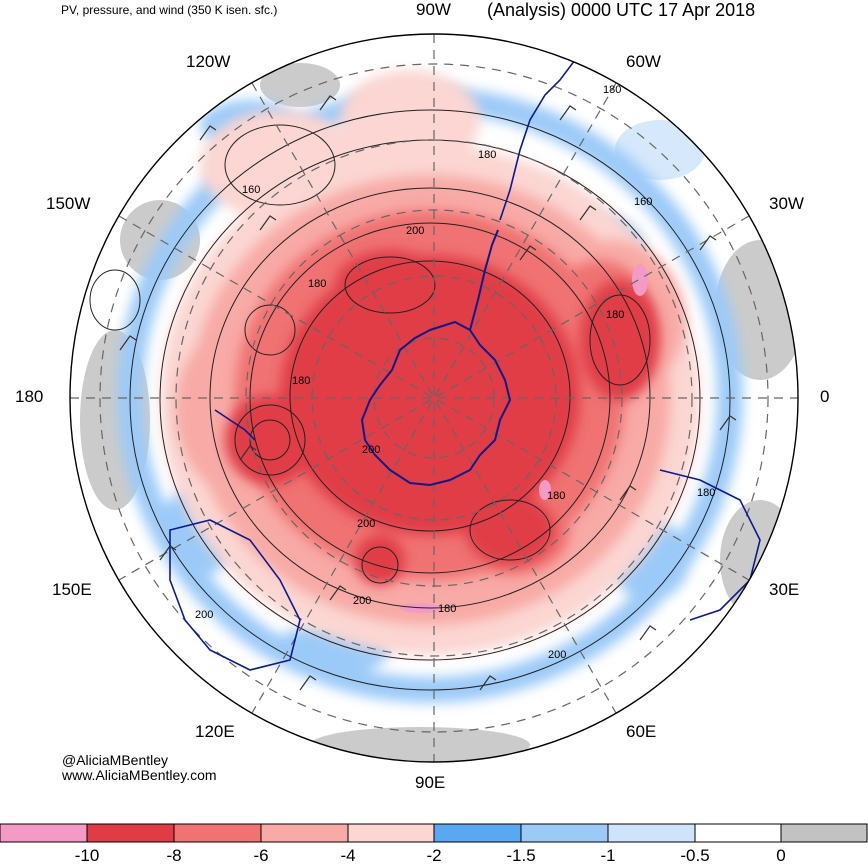  Describe the element at coordinates (436, 403) in the screenshot. I see `antarctica-coastline` at that location.